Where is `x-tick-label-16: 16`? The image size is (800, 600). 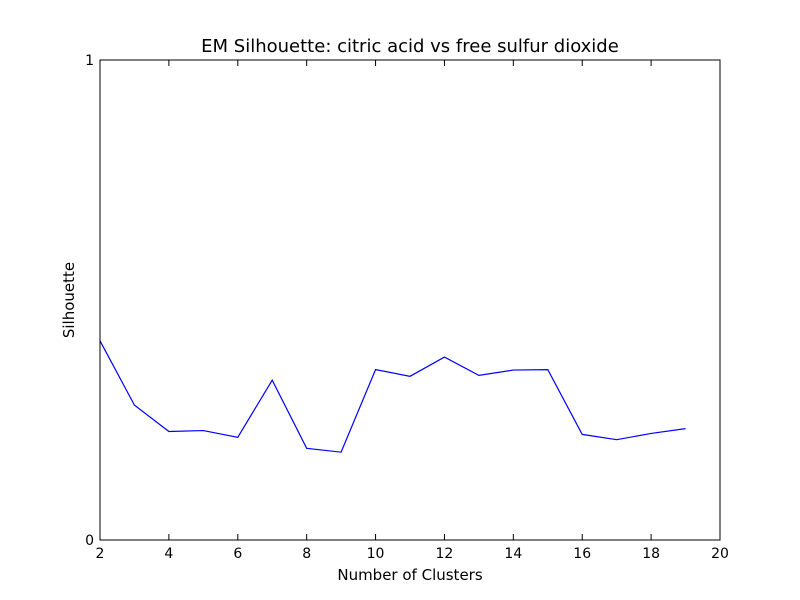
x-tick-label-16: 16 is located at coordinates (582, 554).